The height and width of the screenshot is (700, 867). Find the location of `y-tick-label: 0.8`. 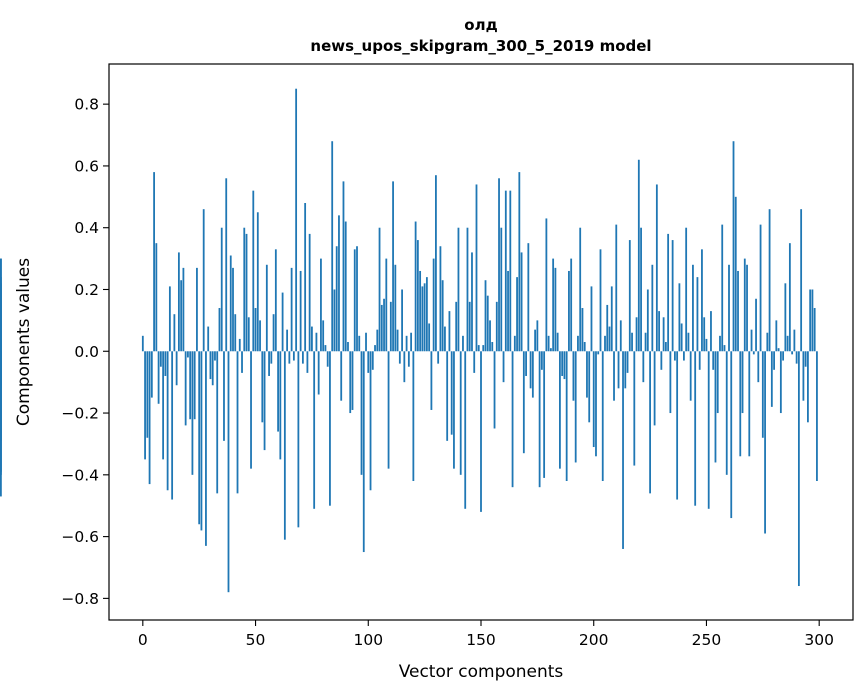

y-tick-label: 0.8 is located at coordinates (86, 105).